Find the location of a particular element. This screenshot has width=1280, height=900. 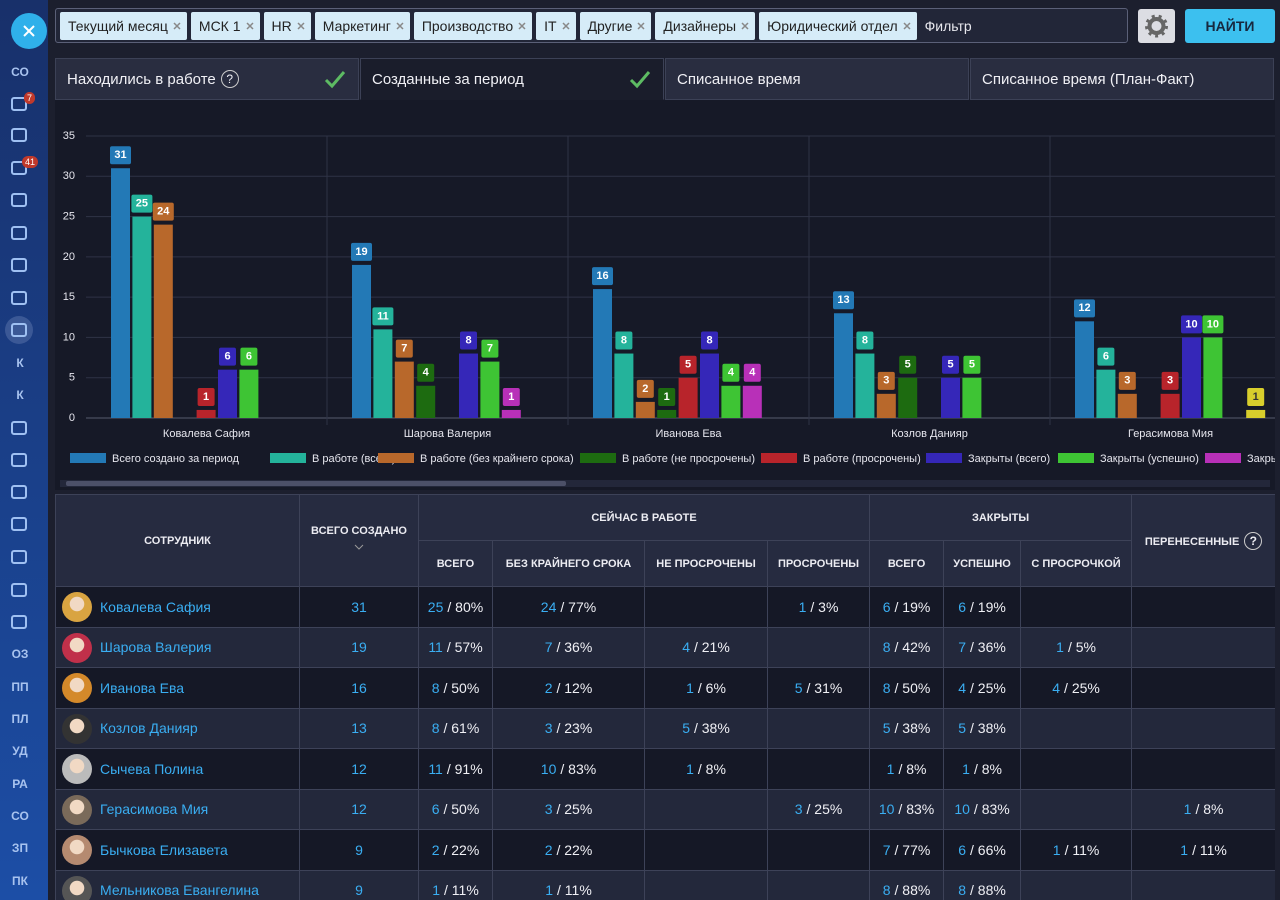

value-label-box is located at coordinates (383, 316).